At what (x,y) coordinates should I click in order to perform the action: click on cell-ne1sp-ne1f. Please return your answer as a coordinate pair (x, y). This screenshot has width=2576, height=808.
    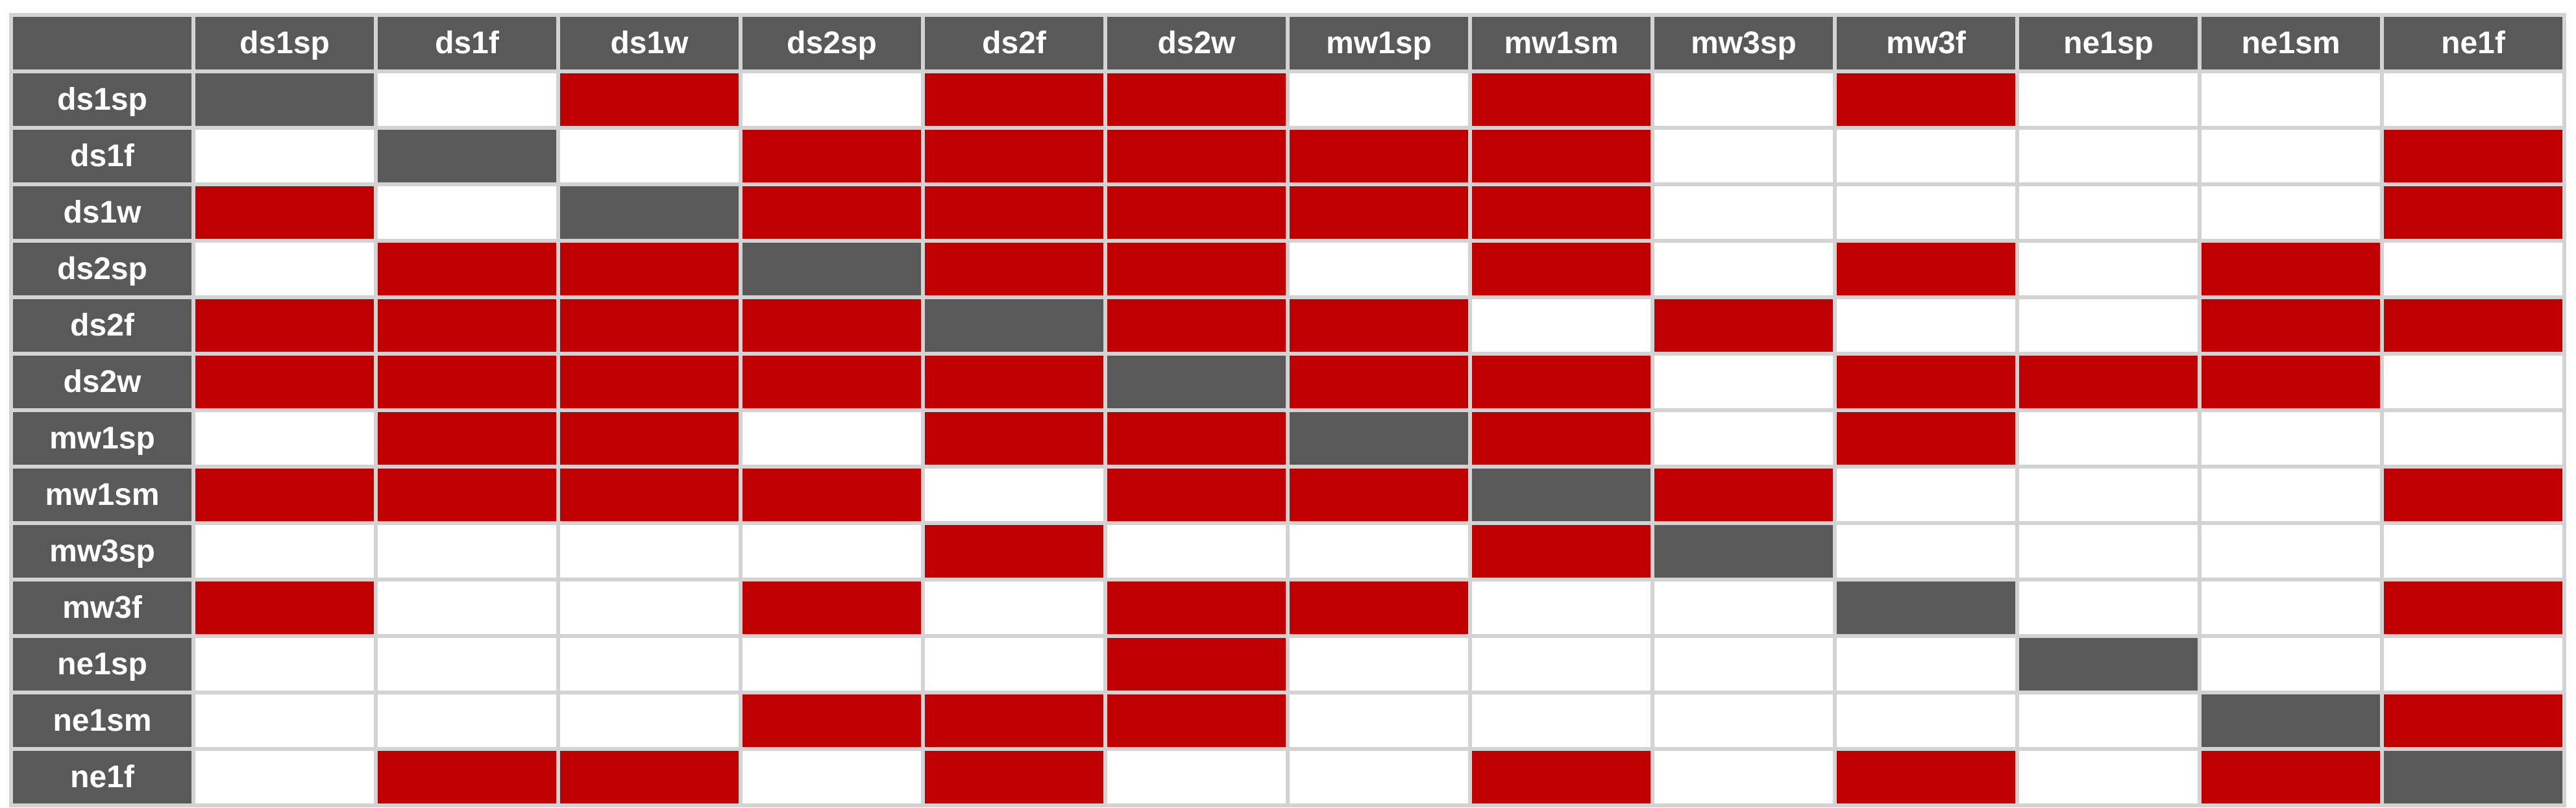
    Looking at the image, I should click on (2473, 664).